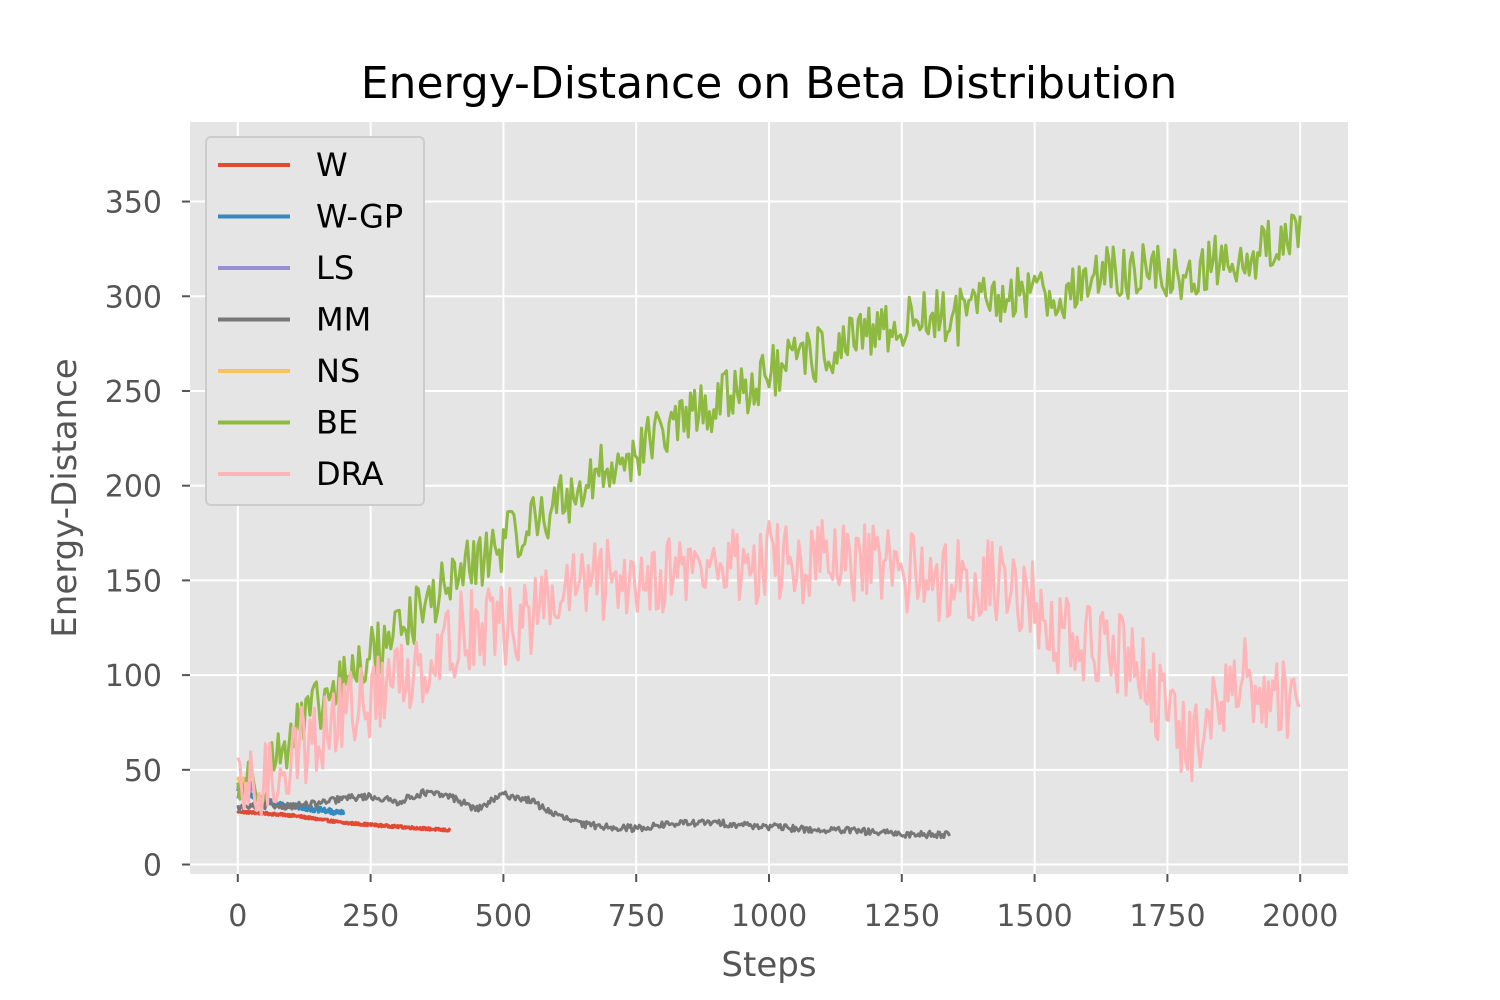 The image size is (1500, 1000). I want to click on series-line-mm, so click(593, 814).